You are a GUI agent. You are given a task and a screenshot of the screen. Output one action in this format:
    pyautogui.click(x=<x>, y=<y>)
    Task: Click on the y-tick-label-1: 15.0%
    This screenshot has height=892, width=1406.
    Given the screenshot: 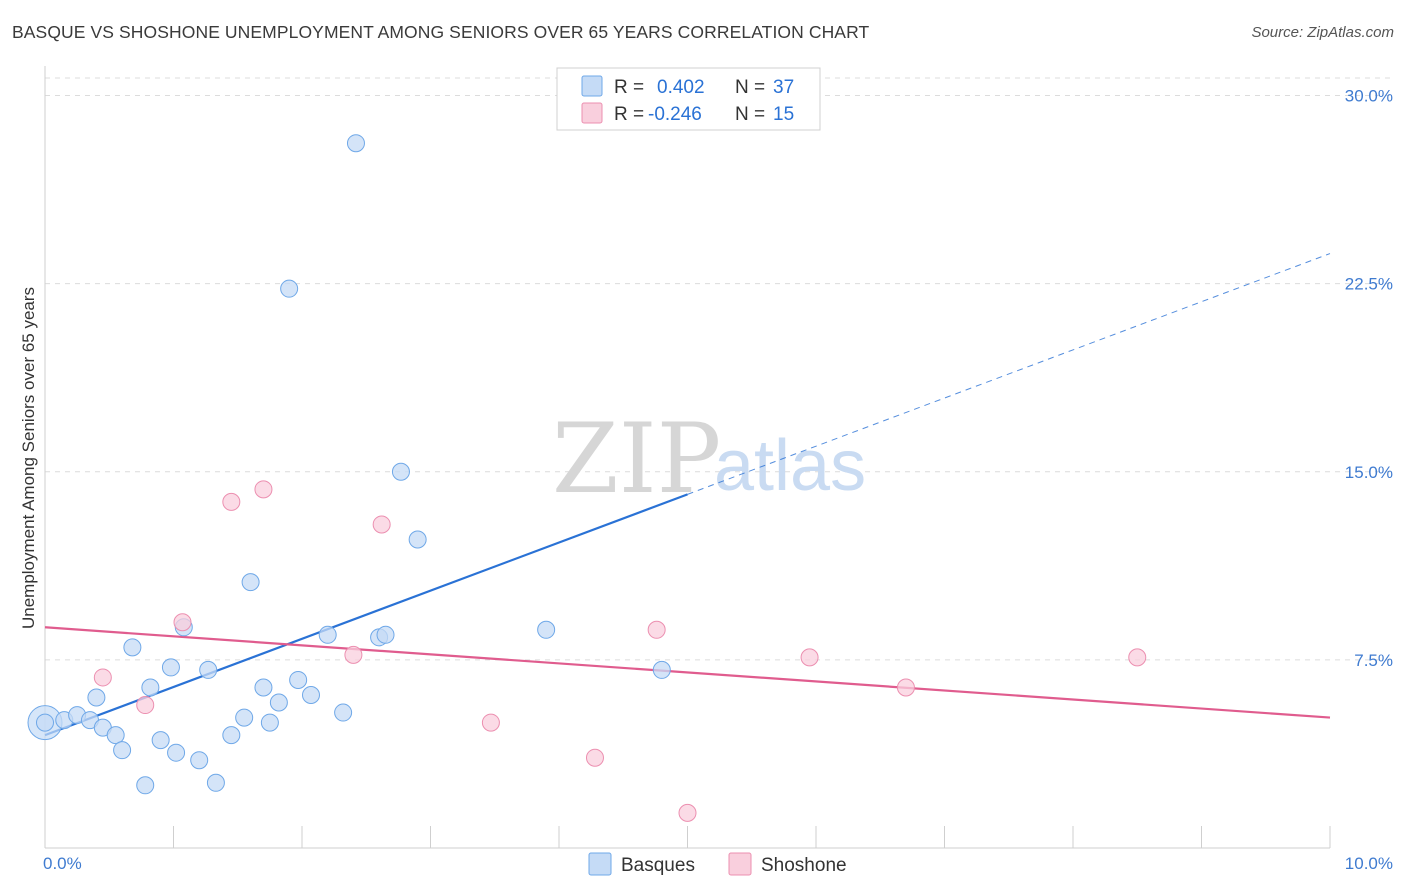 What is the action you would take?
    pyautogui.click(x=1369, y=472)
    